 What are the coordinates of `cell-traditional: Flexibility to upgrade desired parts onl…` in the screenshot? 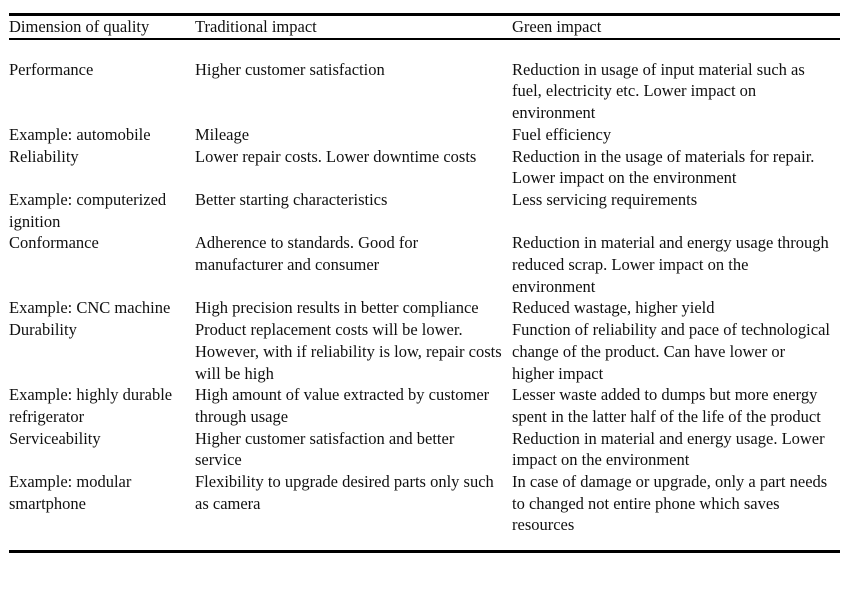 It's located at (344, 492).